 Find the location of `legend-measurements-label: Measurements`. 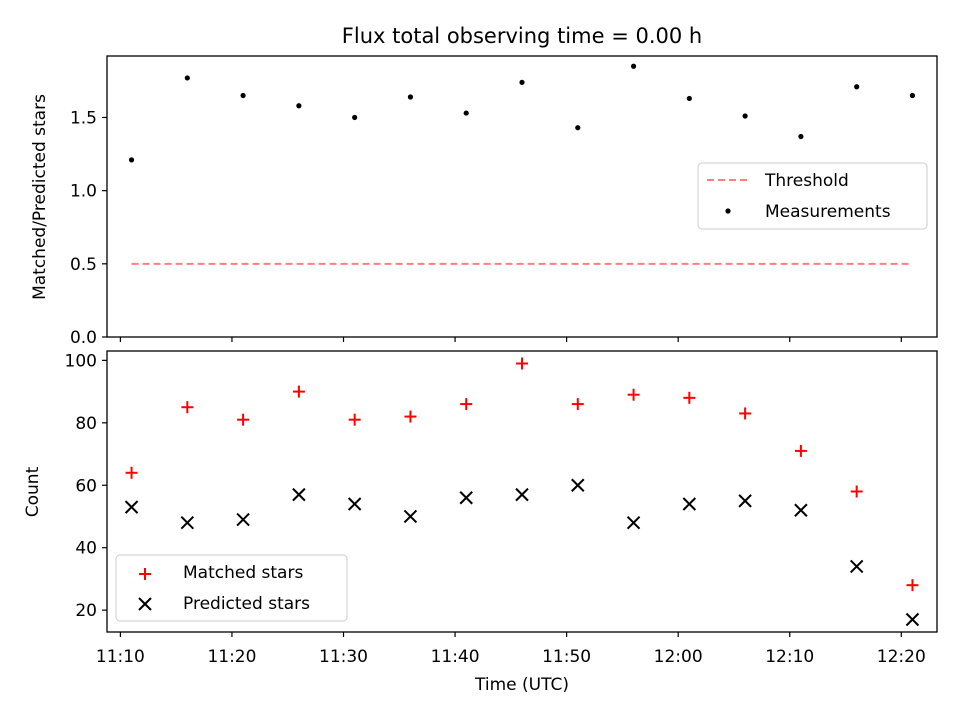

legend-measurements-label: Measurements is located at coordinates (828, 212).